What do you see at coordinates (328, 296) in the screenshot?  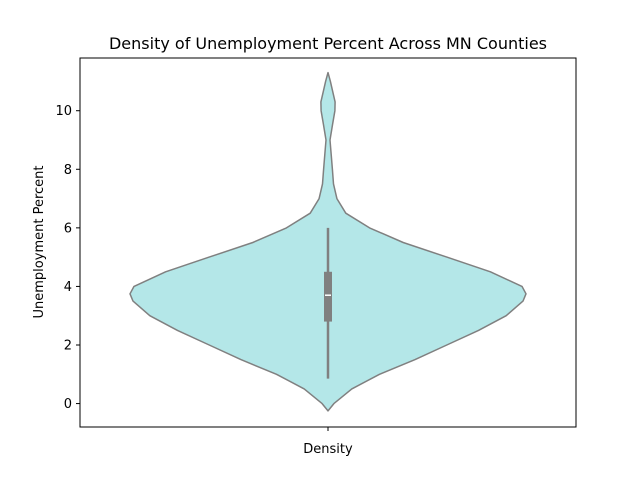 I see `violin-iqr-box` at bounding box center [328, 296].